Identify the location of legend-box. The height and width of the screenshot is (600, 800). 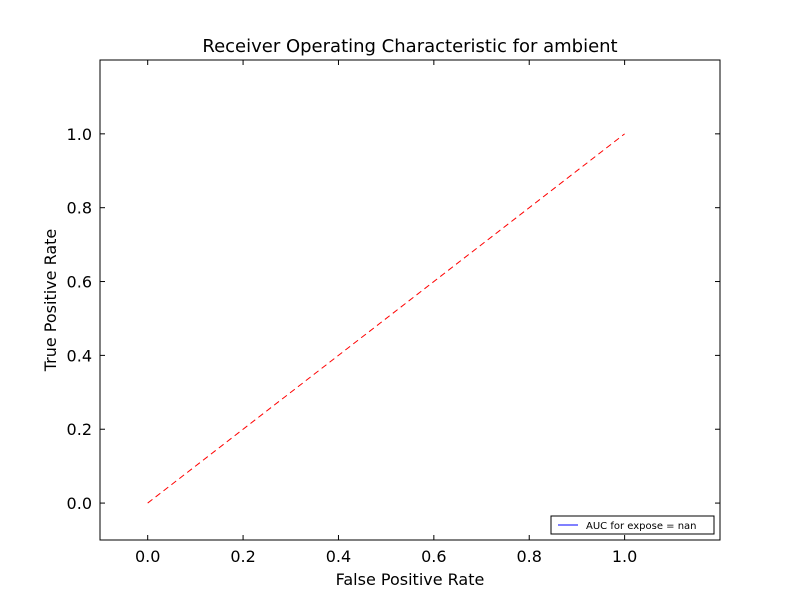
(632, 525).